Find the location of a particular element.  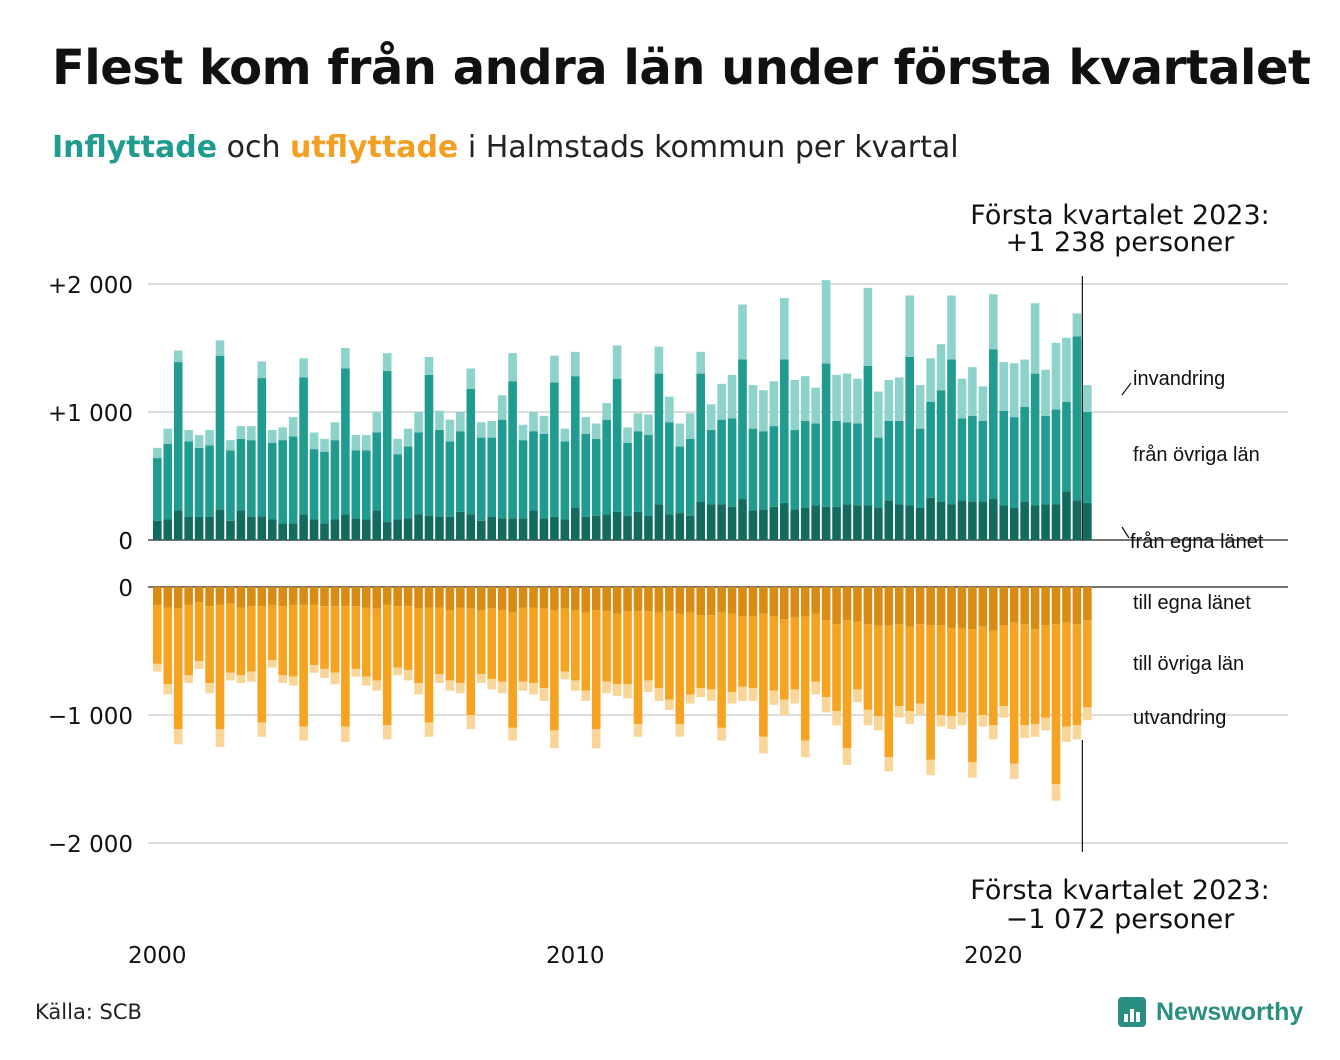

annotation-top-line1: Första kvartalet 2023: is located at coordinates (1119, 215).